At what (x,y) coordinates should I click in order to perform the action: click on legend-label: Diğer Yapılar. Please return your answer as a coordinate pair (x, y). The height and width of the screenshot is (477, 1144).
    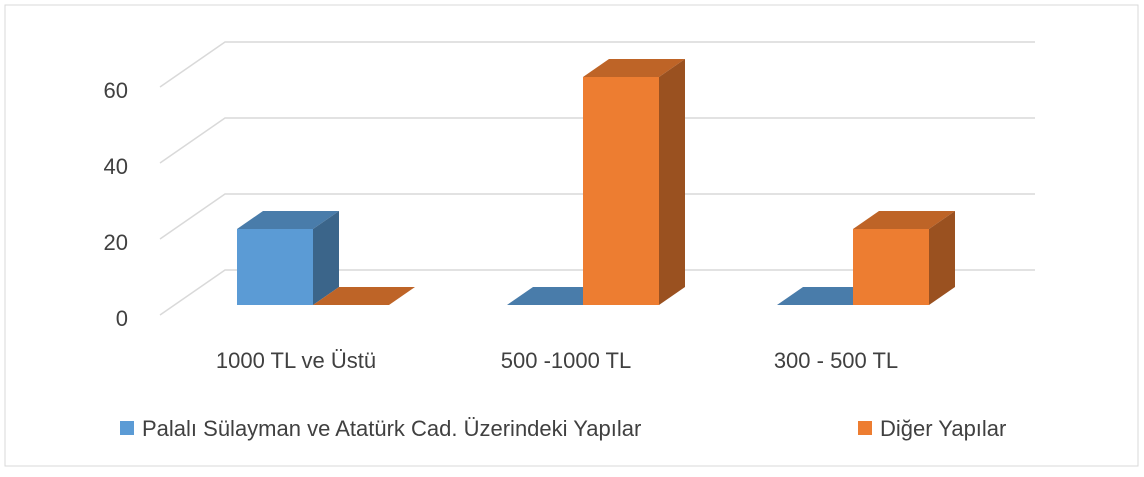
    Looking at the image, I should click on (943, 428).